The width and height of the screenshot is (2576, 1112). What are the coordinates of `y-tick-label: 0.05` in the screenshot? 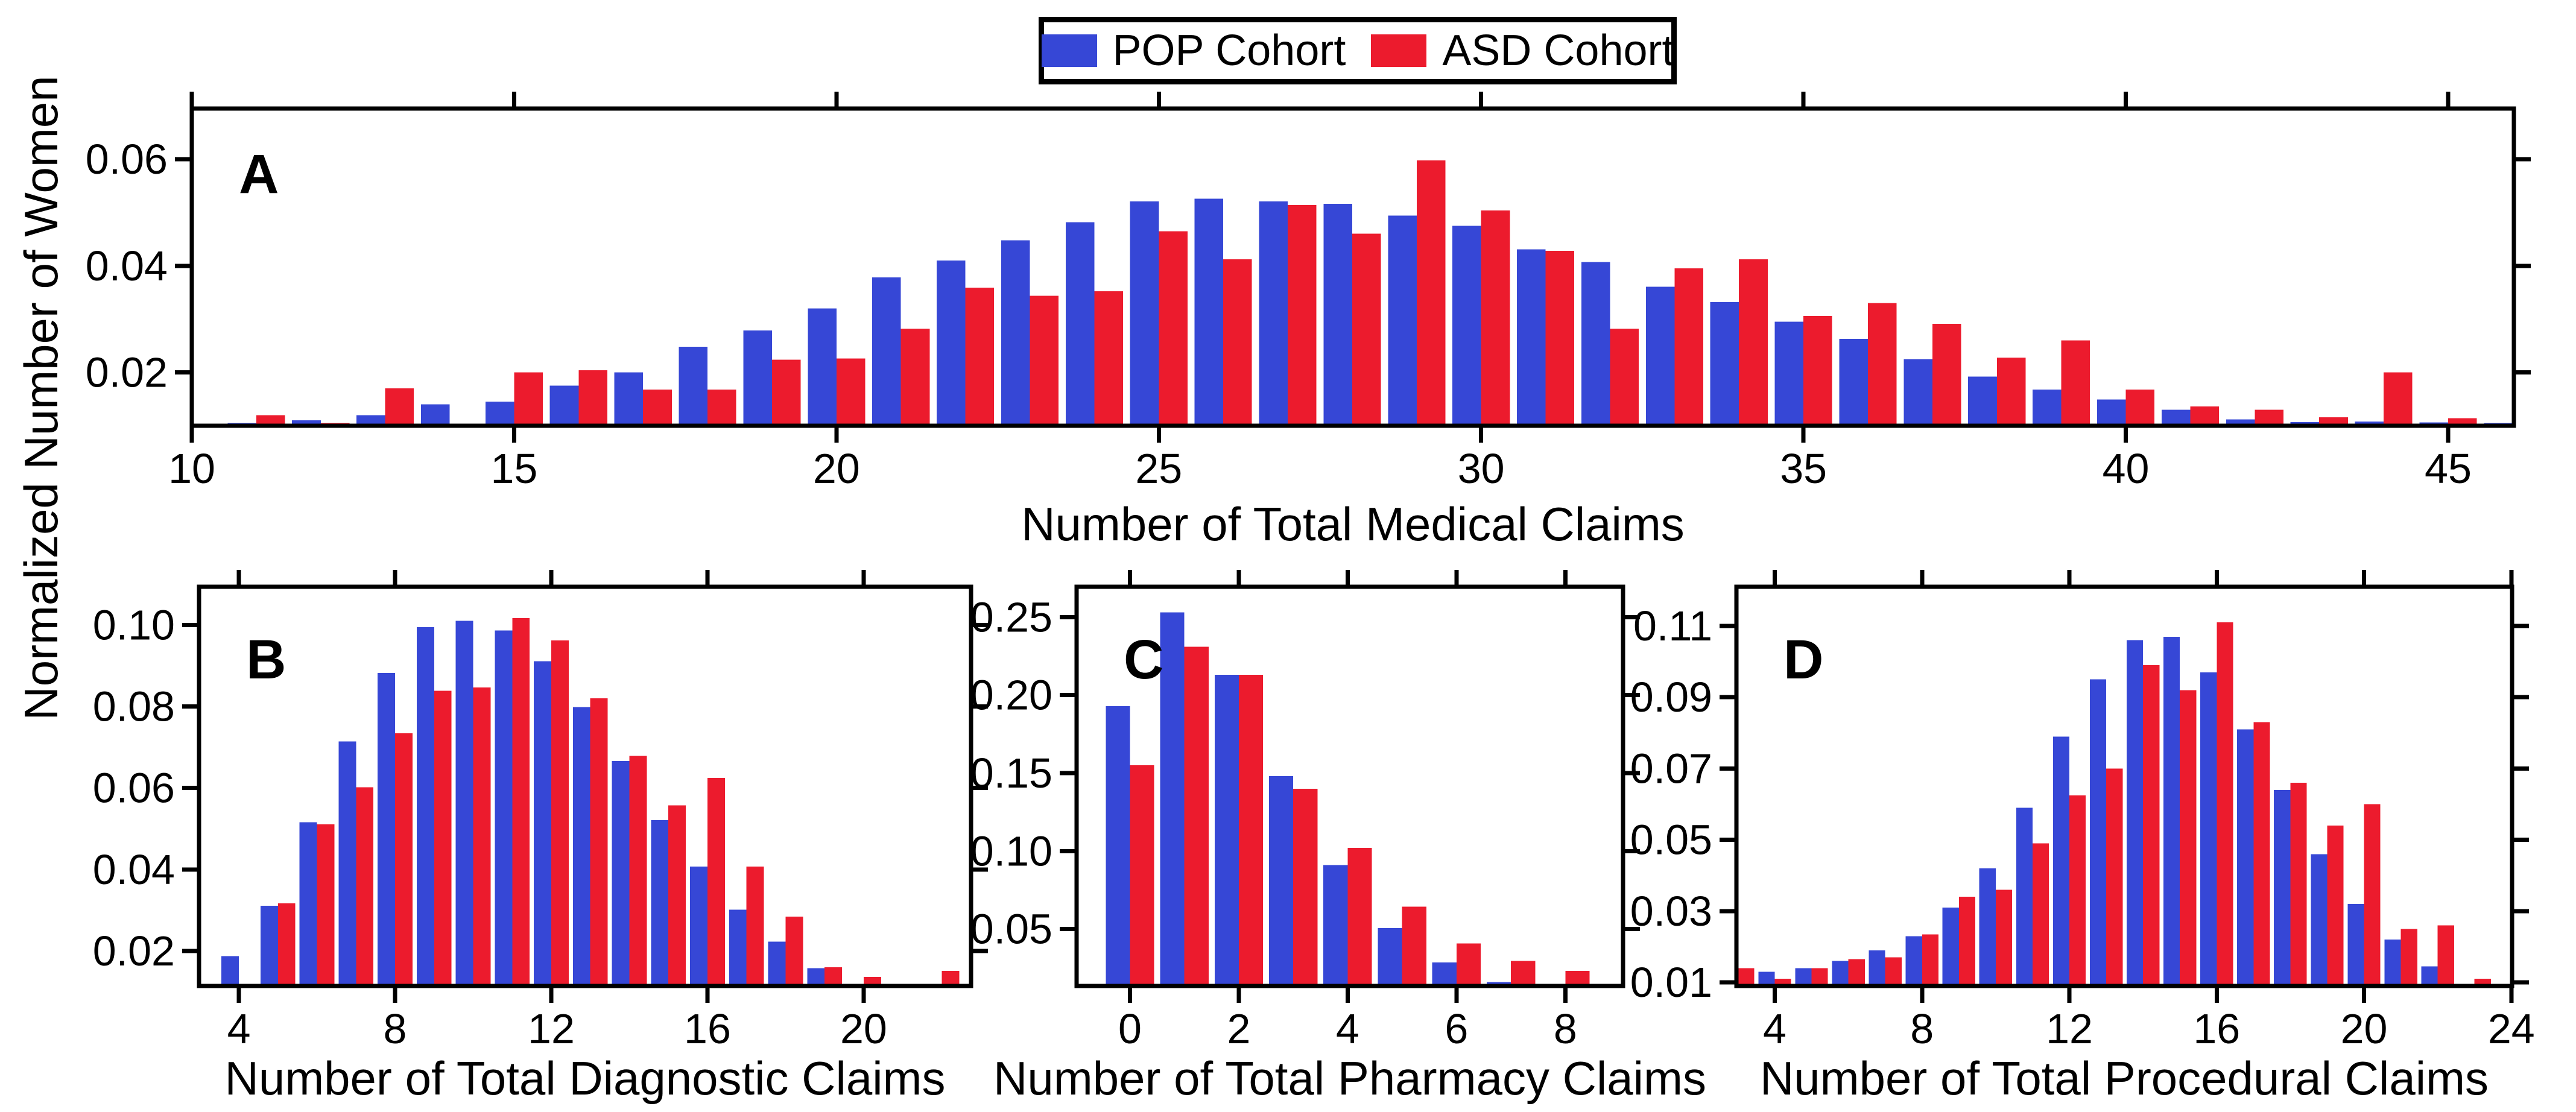 It's located at (1671, 840).